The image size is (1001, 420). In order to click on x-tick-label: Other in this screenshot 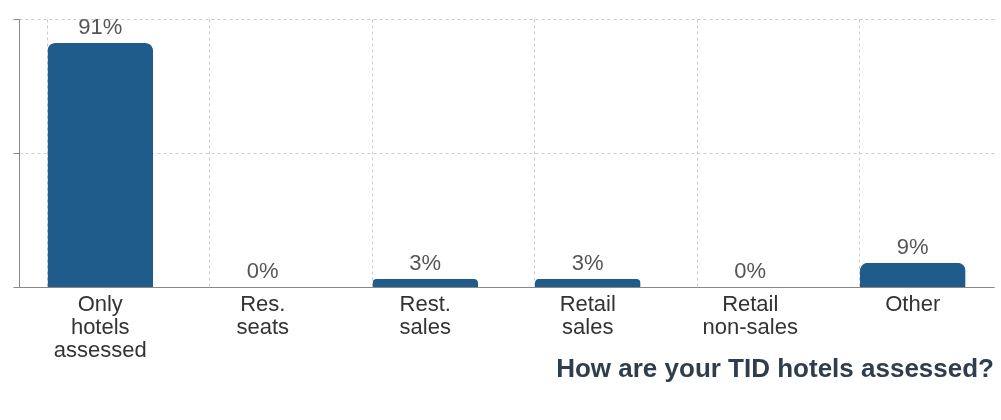, I will do `click(913, 303)`.